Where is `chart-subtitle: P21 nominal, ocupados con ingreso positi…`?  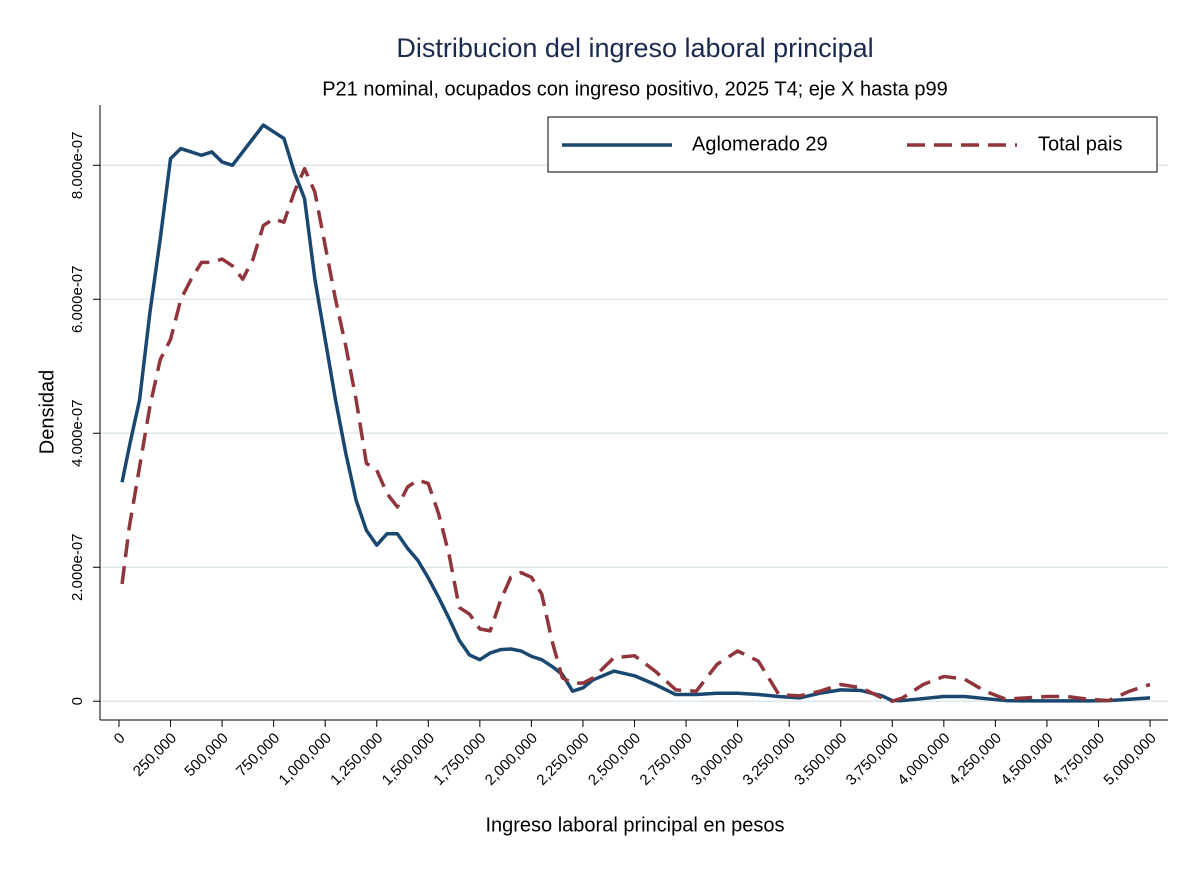
chart-subtitle: P21 nominal, ocupados con ingreso positi… is located at coordinates (635, 89).